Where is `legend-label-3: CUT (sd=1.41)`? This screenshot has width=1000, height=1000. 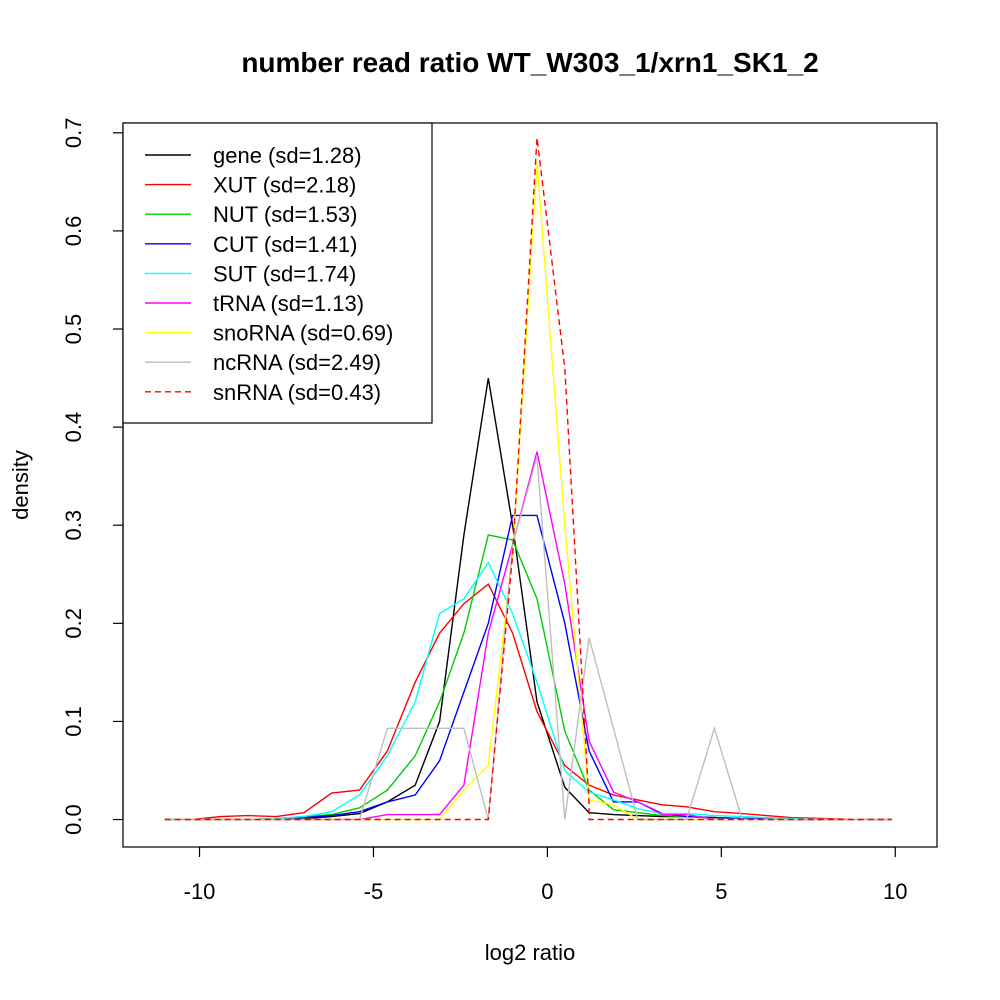 legend-label-3: CUT (sd=1.41) is located at coordinates (285, 244).